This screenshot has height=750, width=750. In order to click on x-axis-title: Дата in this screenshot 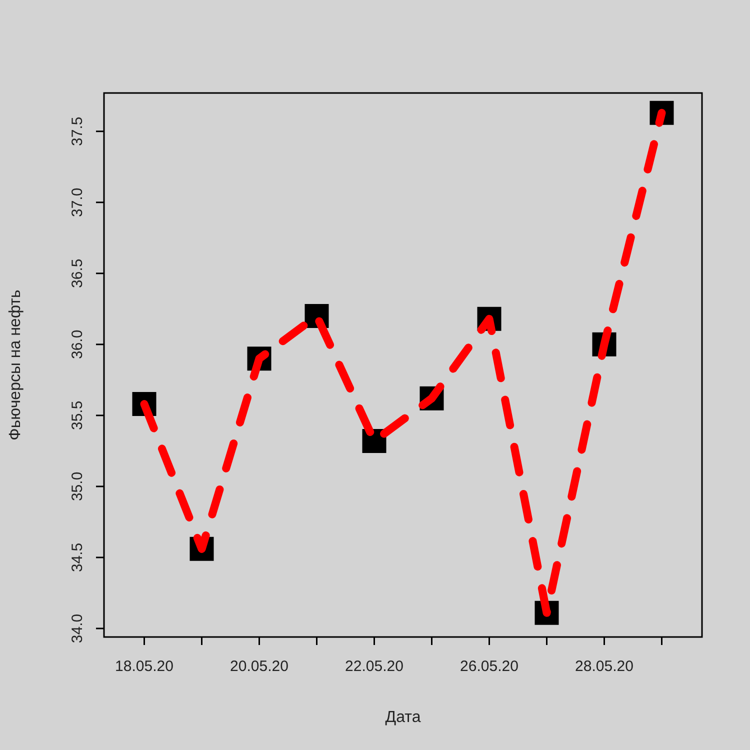, I will do `click(403, 717)`.